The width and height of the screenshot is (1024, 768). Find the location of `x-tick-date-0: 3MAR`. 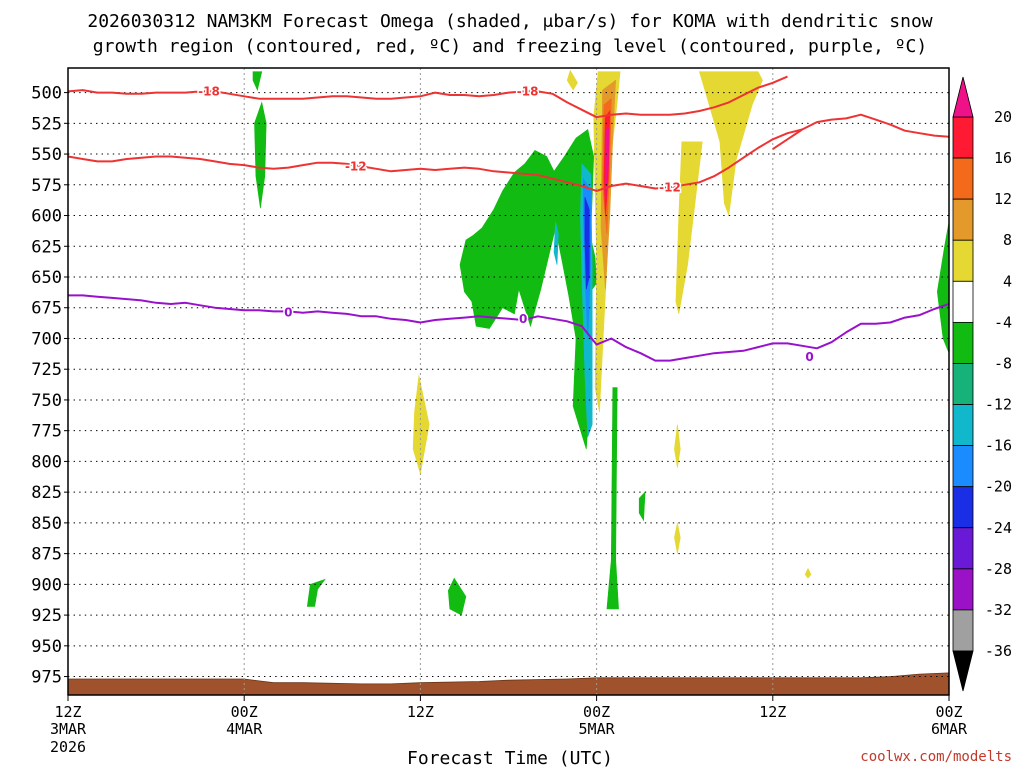

x-tick-date-0: 3MAR is located at coordinates (68, 729).